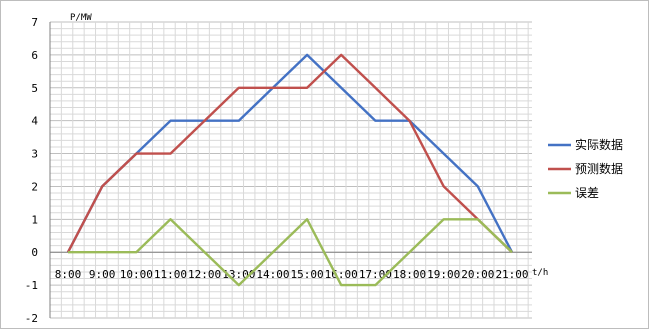  I want to click on y-tick-label: 4, so click(34, 121).